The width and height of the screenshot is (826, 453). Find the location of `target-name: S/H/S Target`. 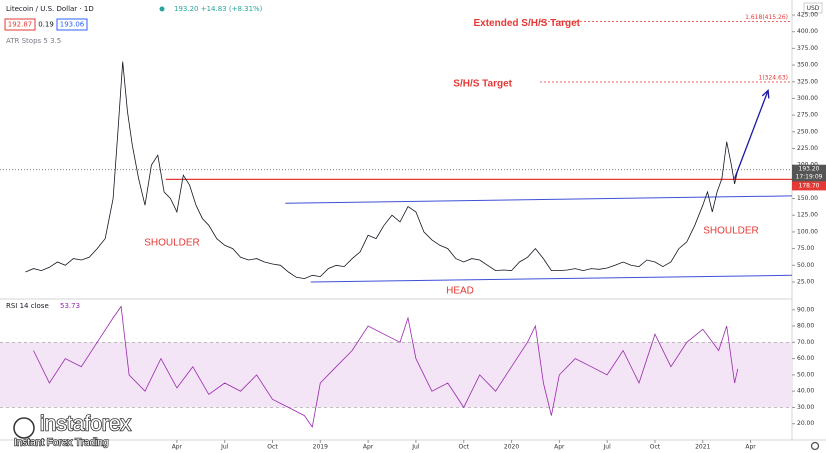

target-name: S/H/S Target is located at coordinates (482, 84).